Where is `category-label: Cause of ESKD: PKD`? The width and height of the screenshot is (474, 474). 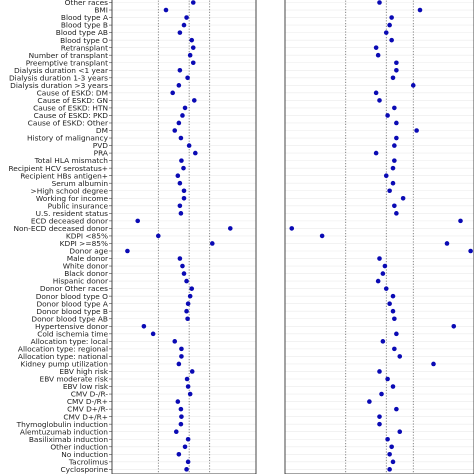
category-label: Cause of ESKD: PKD is located at coordinates (71, 115).